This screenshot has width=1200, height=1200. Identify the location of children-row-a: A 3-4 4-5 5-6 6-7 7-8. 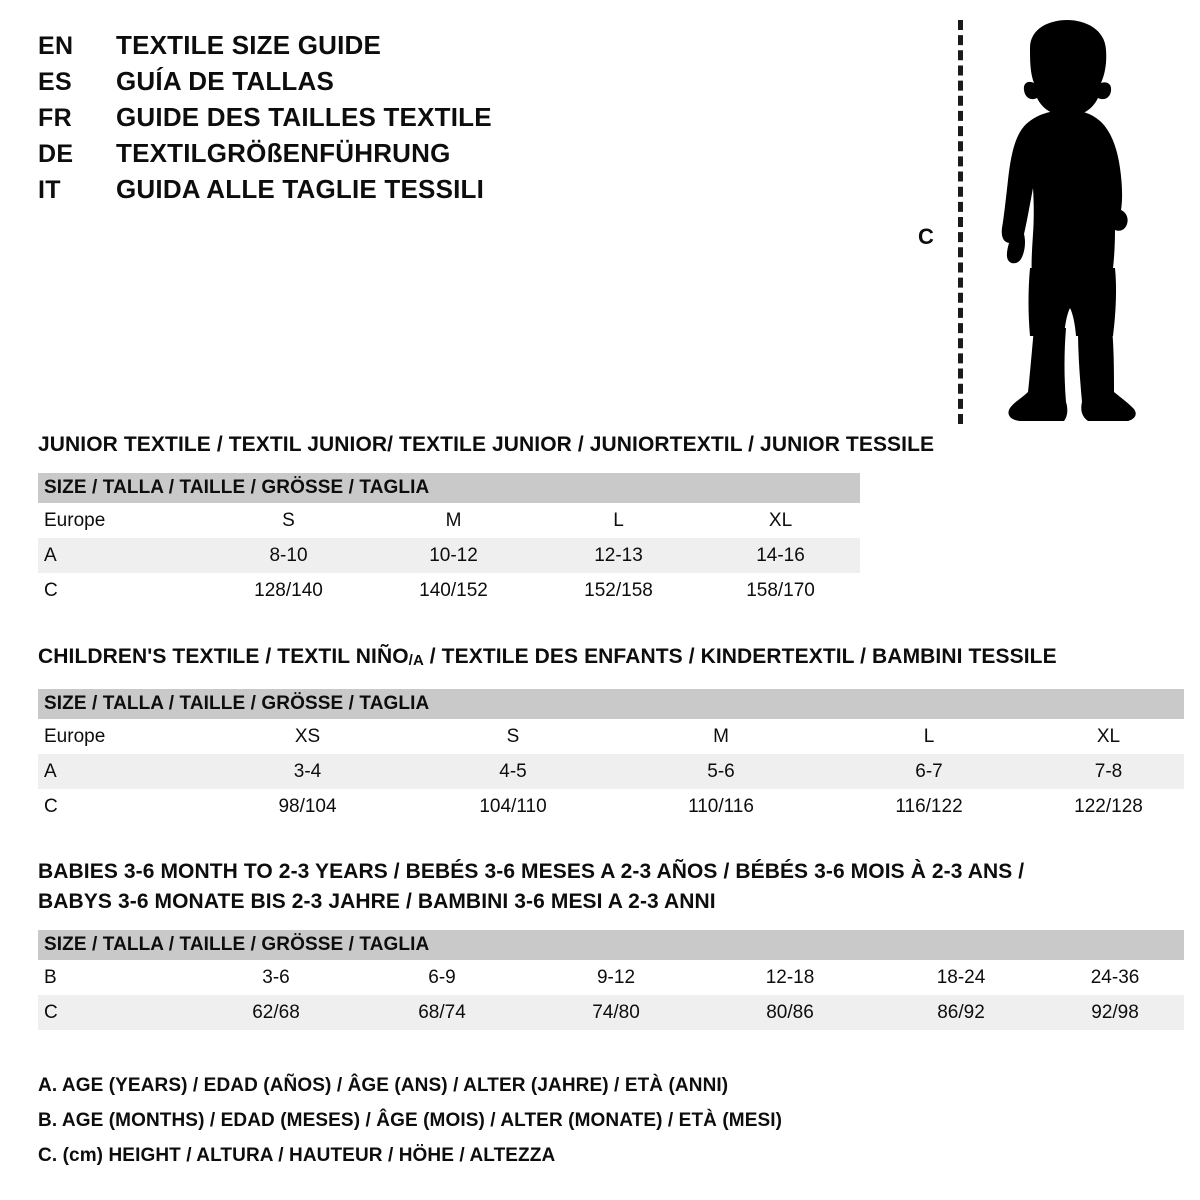
(611, 771).